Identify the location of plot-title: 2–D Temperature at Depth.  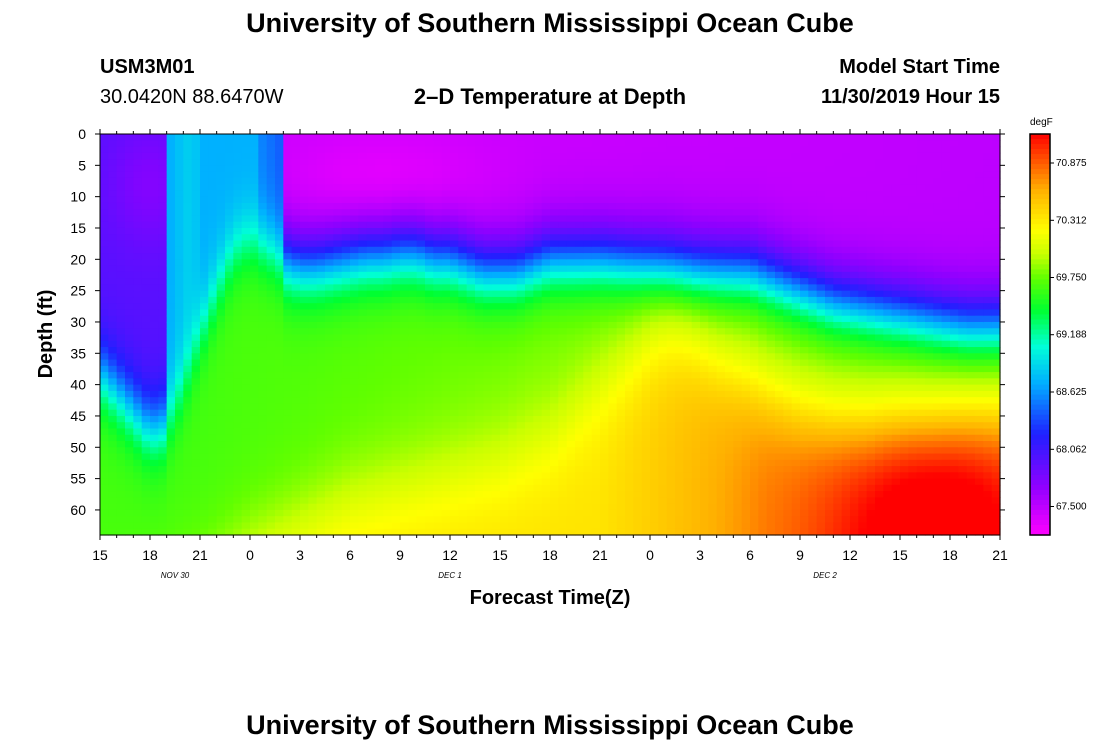
(550, 96).